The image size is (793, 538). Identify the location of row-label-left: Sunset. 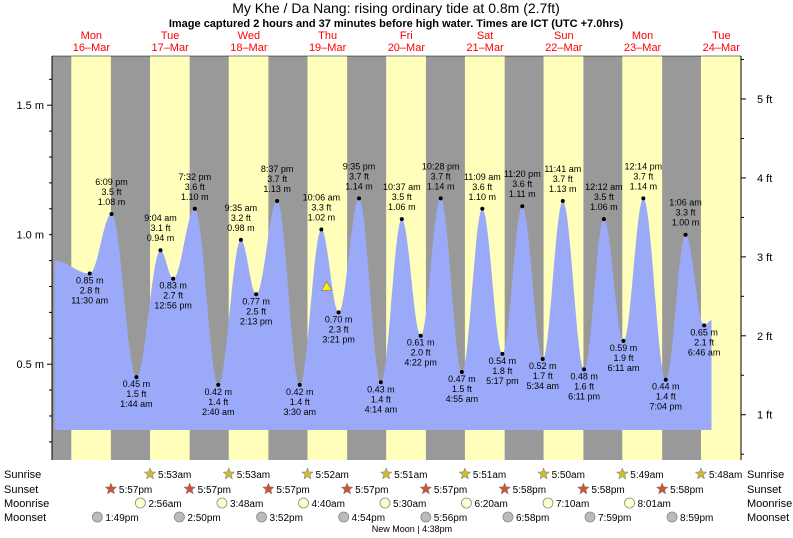
(21, 490).